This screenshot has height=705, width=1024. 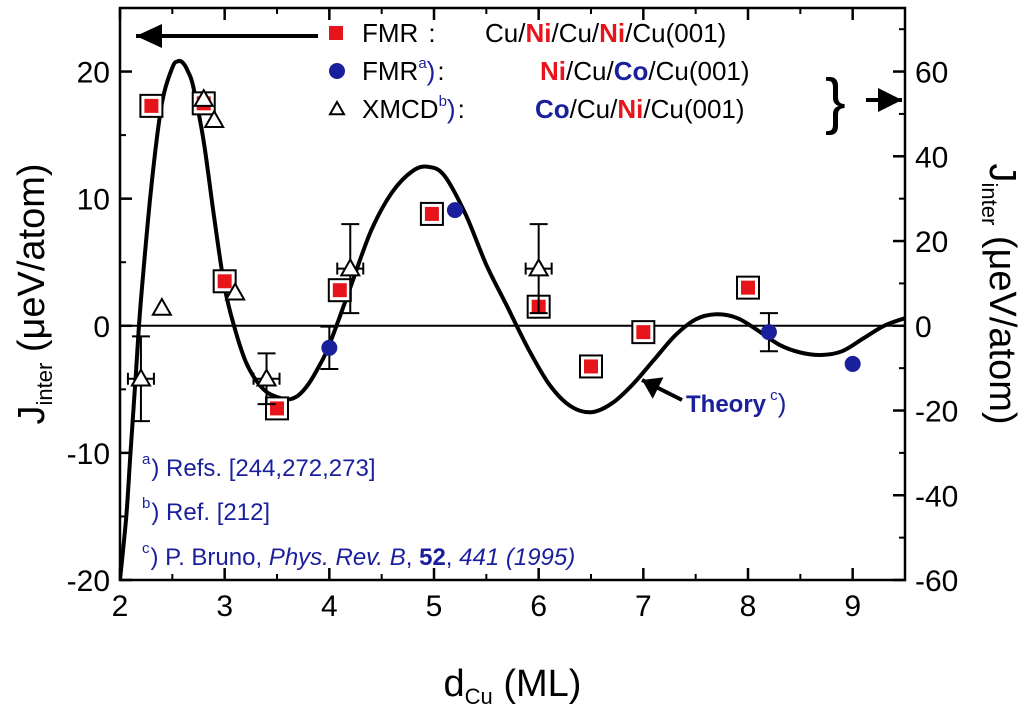 I want to click on y2-tick-label: 0, so click(x=923, y=327).